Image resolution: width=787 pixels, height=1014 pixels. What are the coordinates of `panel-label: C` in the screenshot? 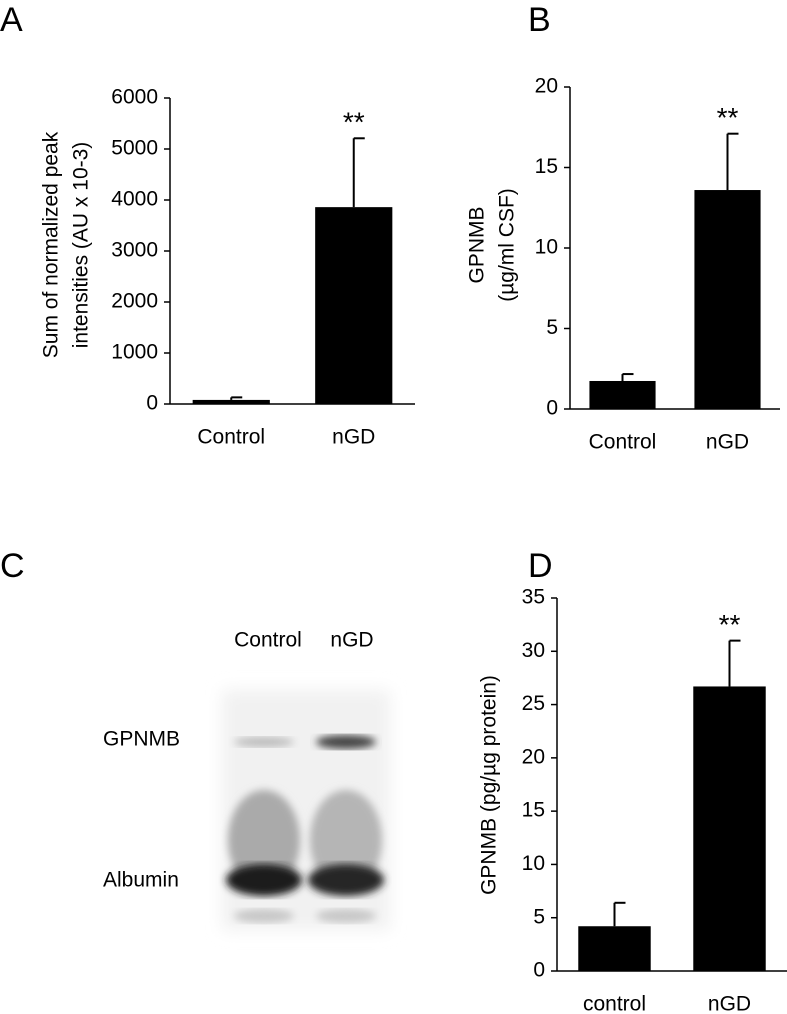 It's located at (12, 566).